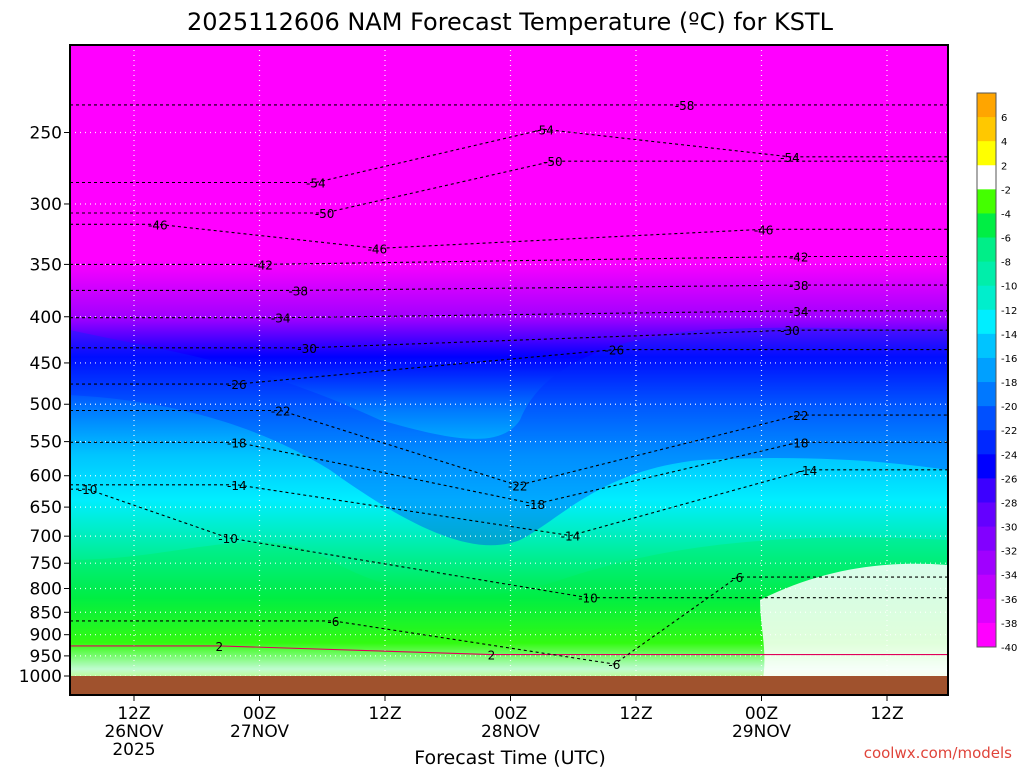  Describe the element at coordinates (46, 318) in the screenshot. I see `y-tick-label: 400` at that location.